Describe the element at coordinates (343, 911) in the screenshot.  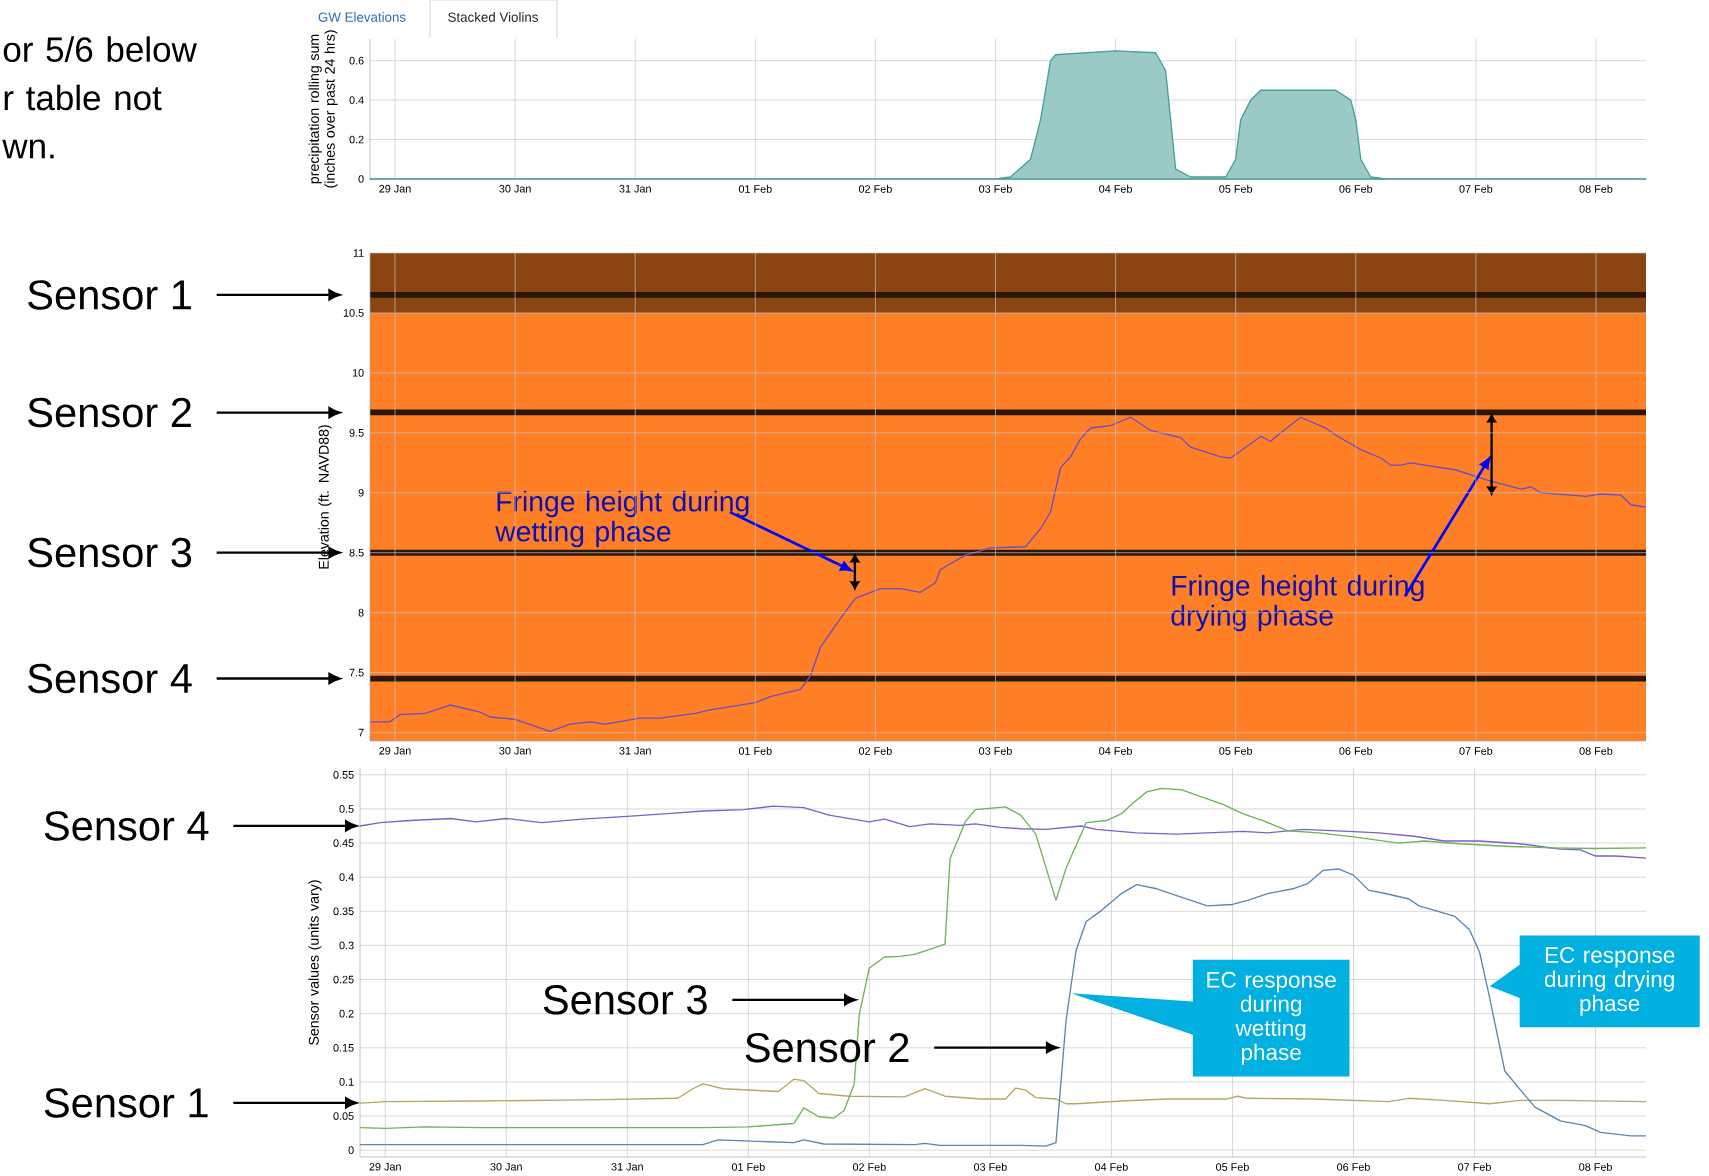
I see `y-tick-label: 0.35` at that location.